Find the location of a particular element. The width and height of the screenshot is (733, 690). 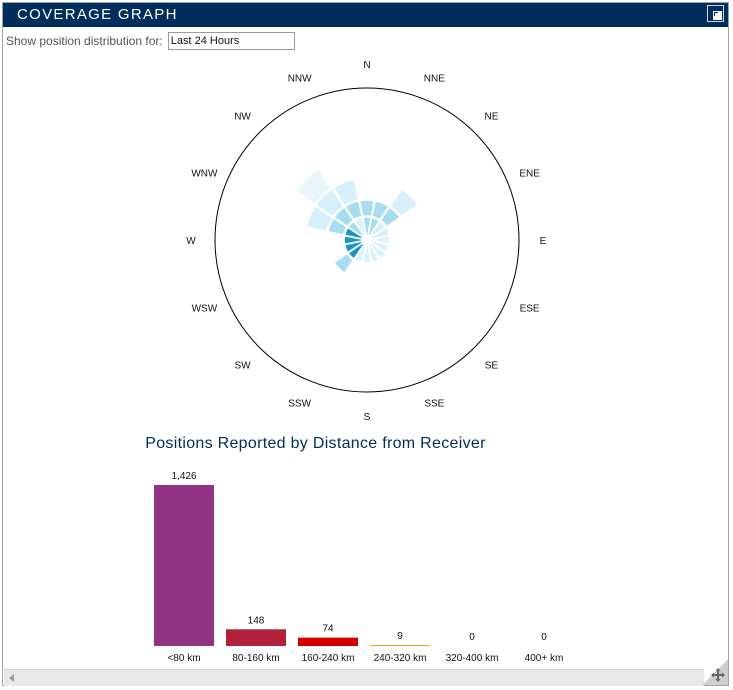

direction-label-ne: NE is located at coordinates (491, 117).